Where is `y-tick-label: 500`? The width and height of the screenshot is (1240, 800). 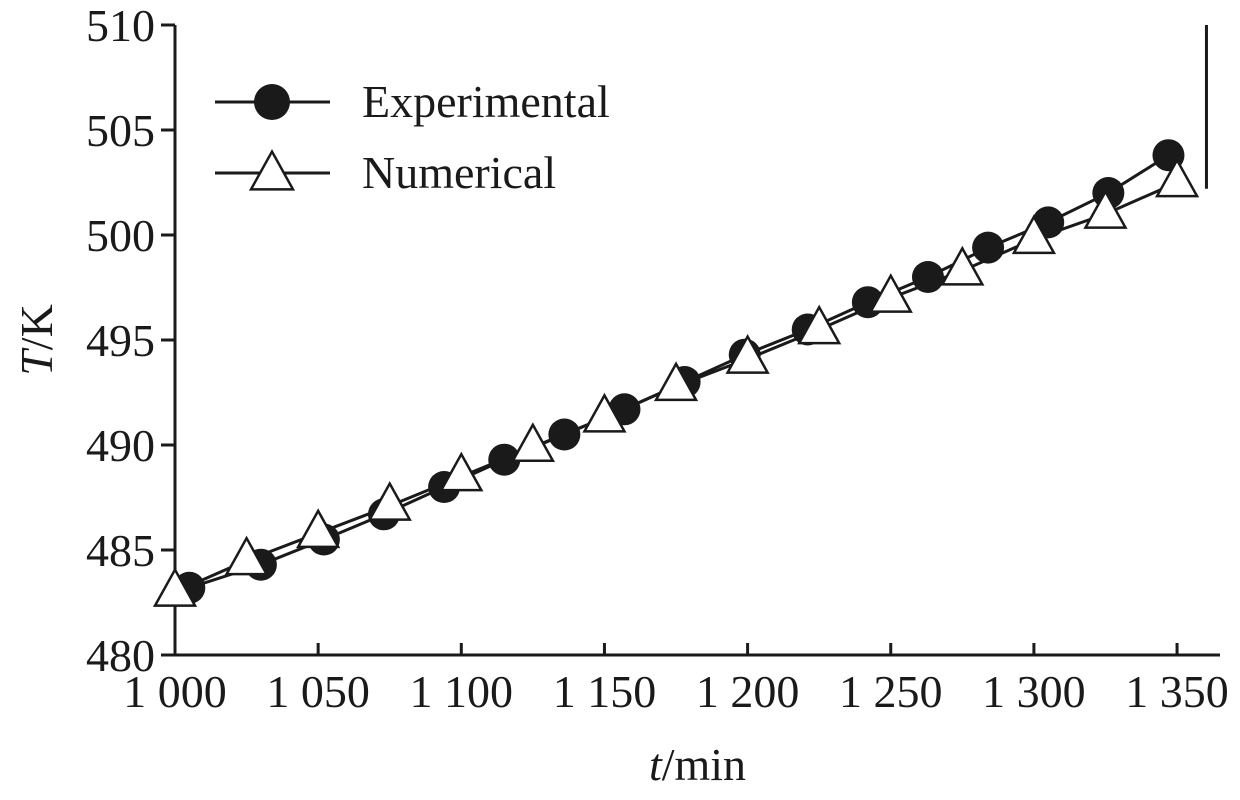 y-tick-label: 500 is located at coordinates (120, 235).